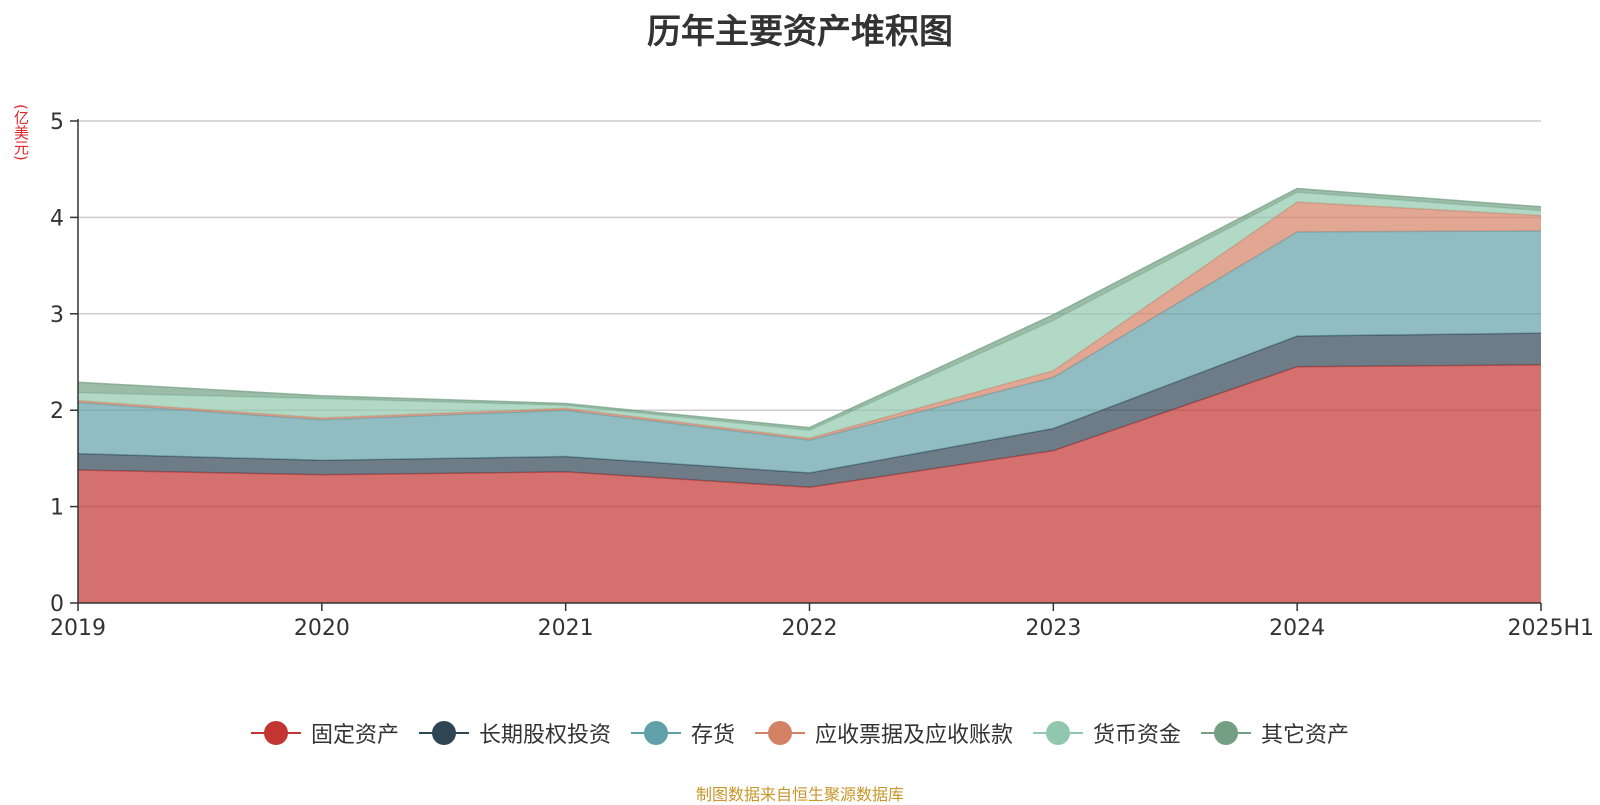 This screenshot has width=1600, height=805. I want to click on legend-item-3: 应收票据及应收账款, so click(884, 733).